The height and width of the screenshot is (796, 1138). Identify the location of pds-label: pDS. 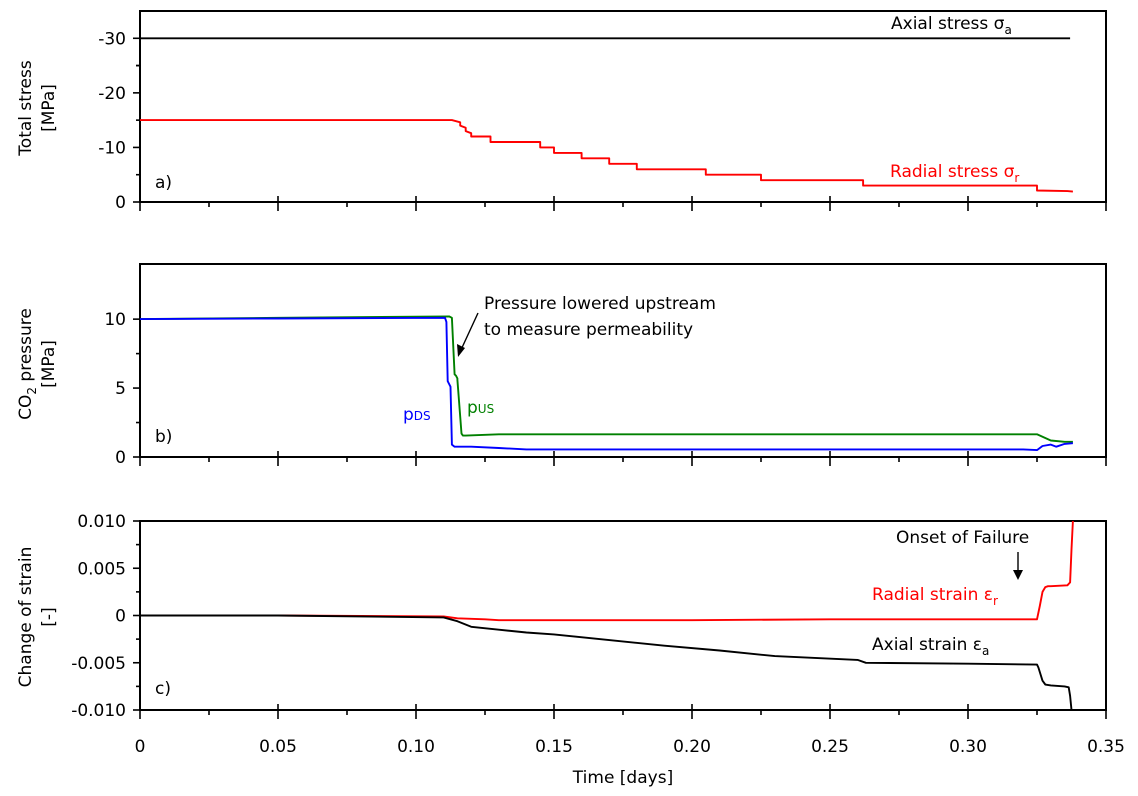
(417, 415).